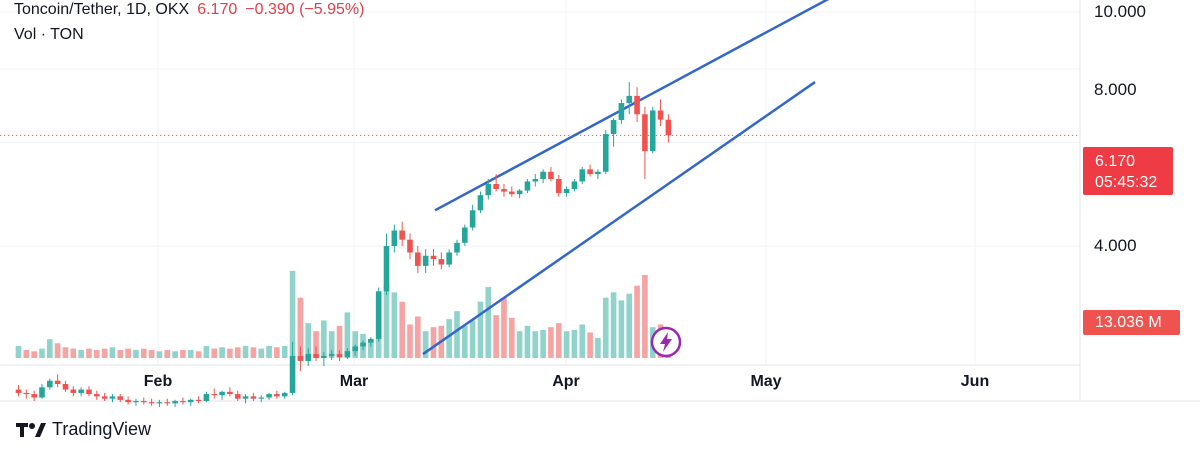 The height and width of the screenshot is (455, 1200). Describe the element at coordinates (1115, 161) in the screenshot. I see `price-badge-value: 6.170` at that location.